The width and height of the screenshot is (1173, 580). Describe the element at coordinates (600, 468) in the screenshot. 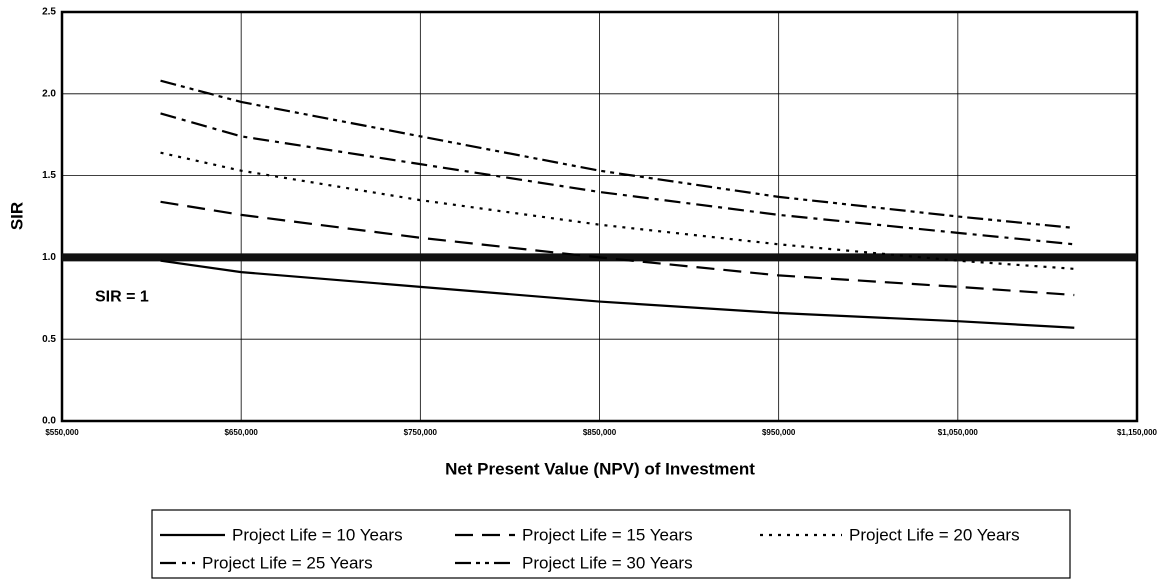

I see `x-axis-title: Net Present Value (NPV) of Investment` at that location.